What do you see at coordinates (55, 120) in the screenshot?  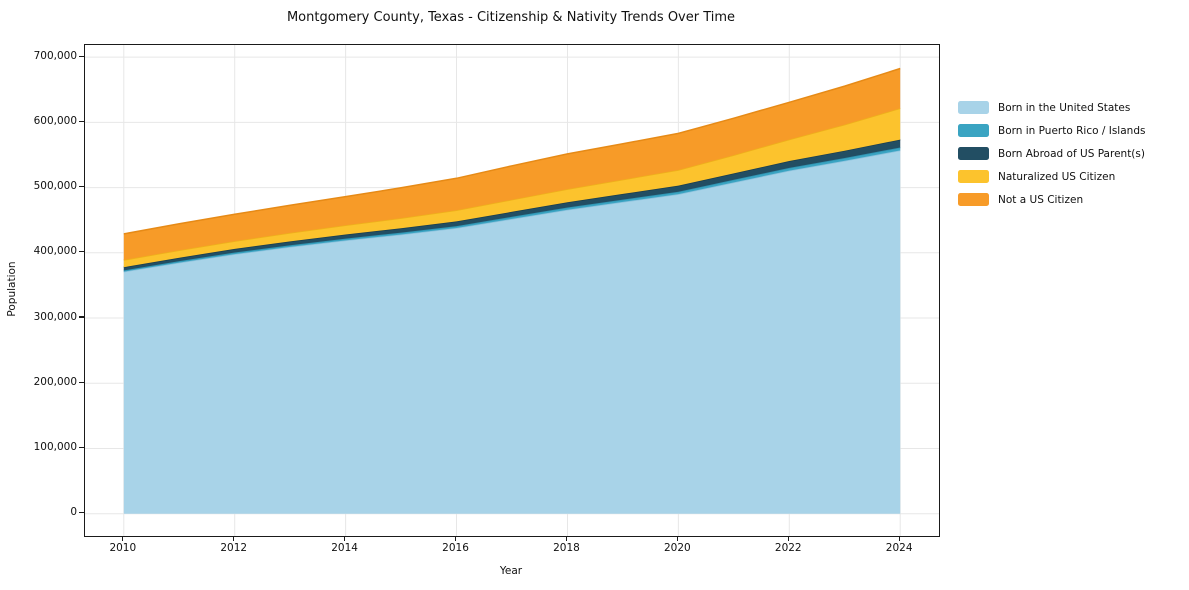 I see `y-tick-label: 600,000` at bounding box center [55, 120].